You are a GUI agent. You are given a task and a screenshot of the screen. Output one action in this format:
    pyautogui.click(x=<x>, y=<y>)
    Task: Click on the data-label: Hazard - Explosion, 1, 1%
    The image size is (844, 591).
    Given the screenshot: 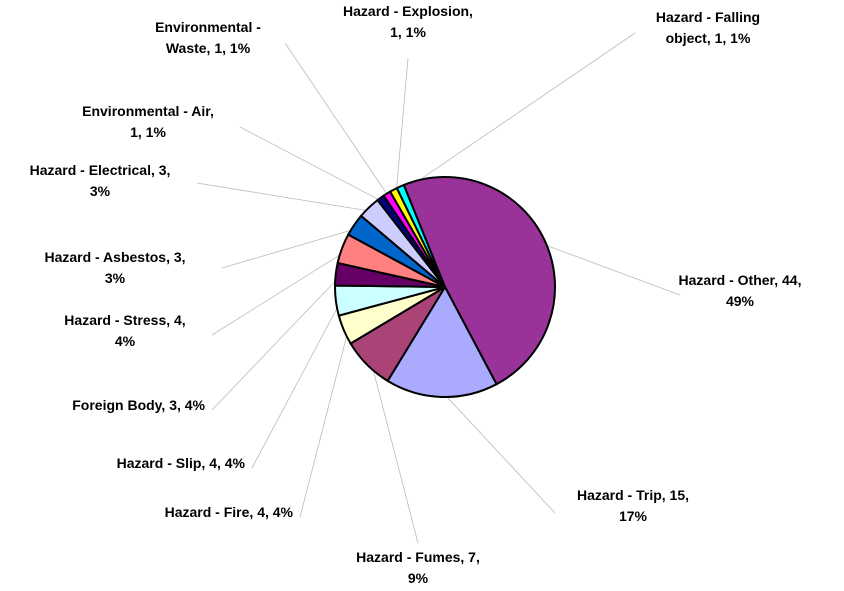 What is the action you would take?
    pyautogui.click(x=408, y=21)
    